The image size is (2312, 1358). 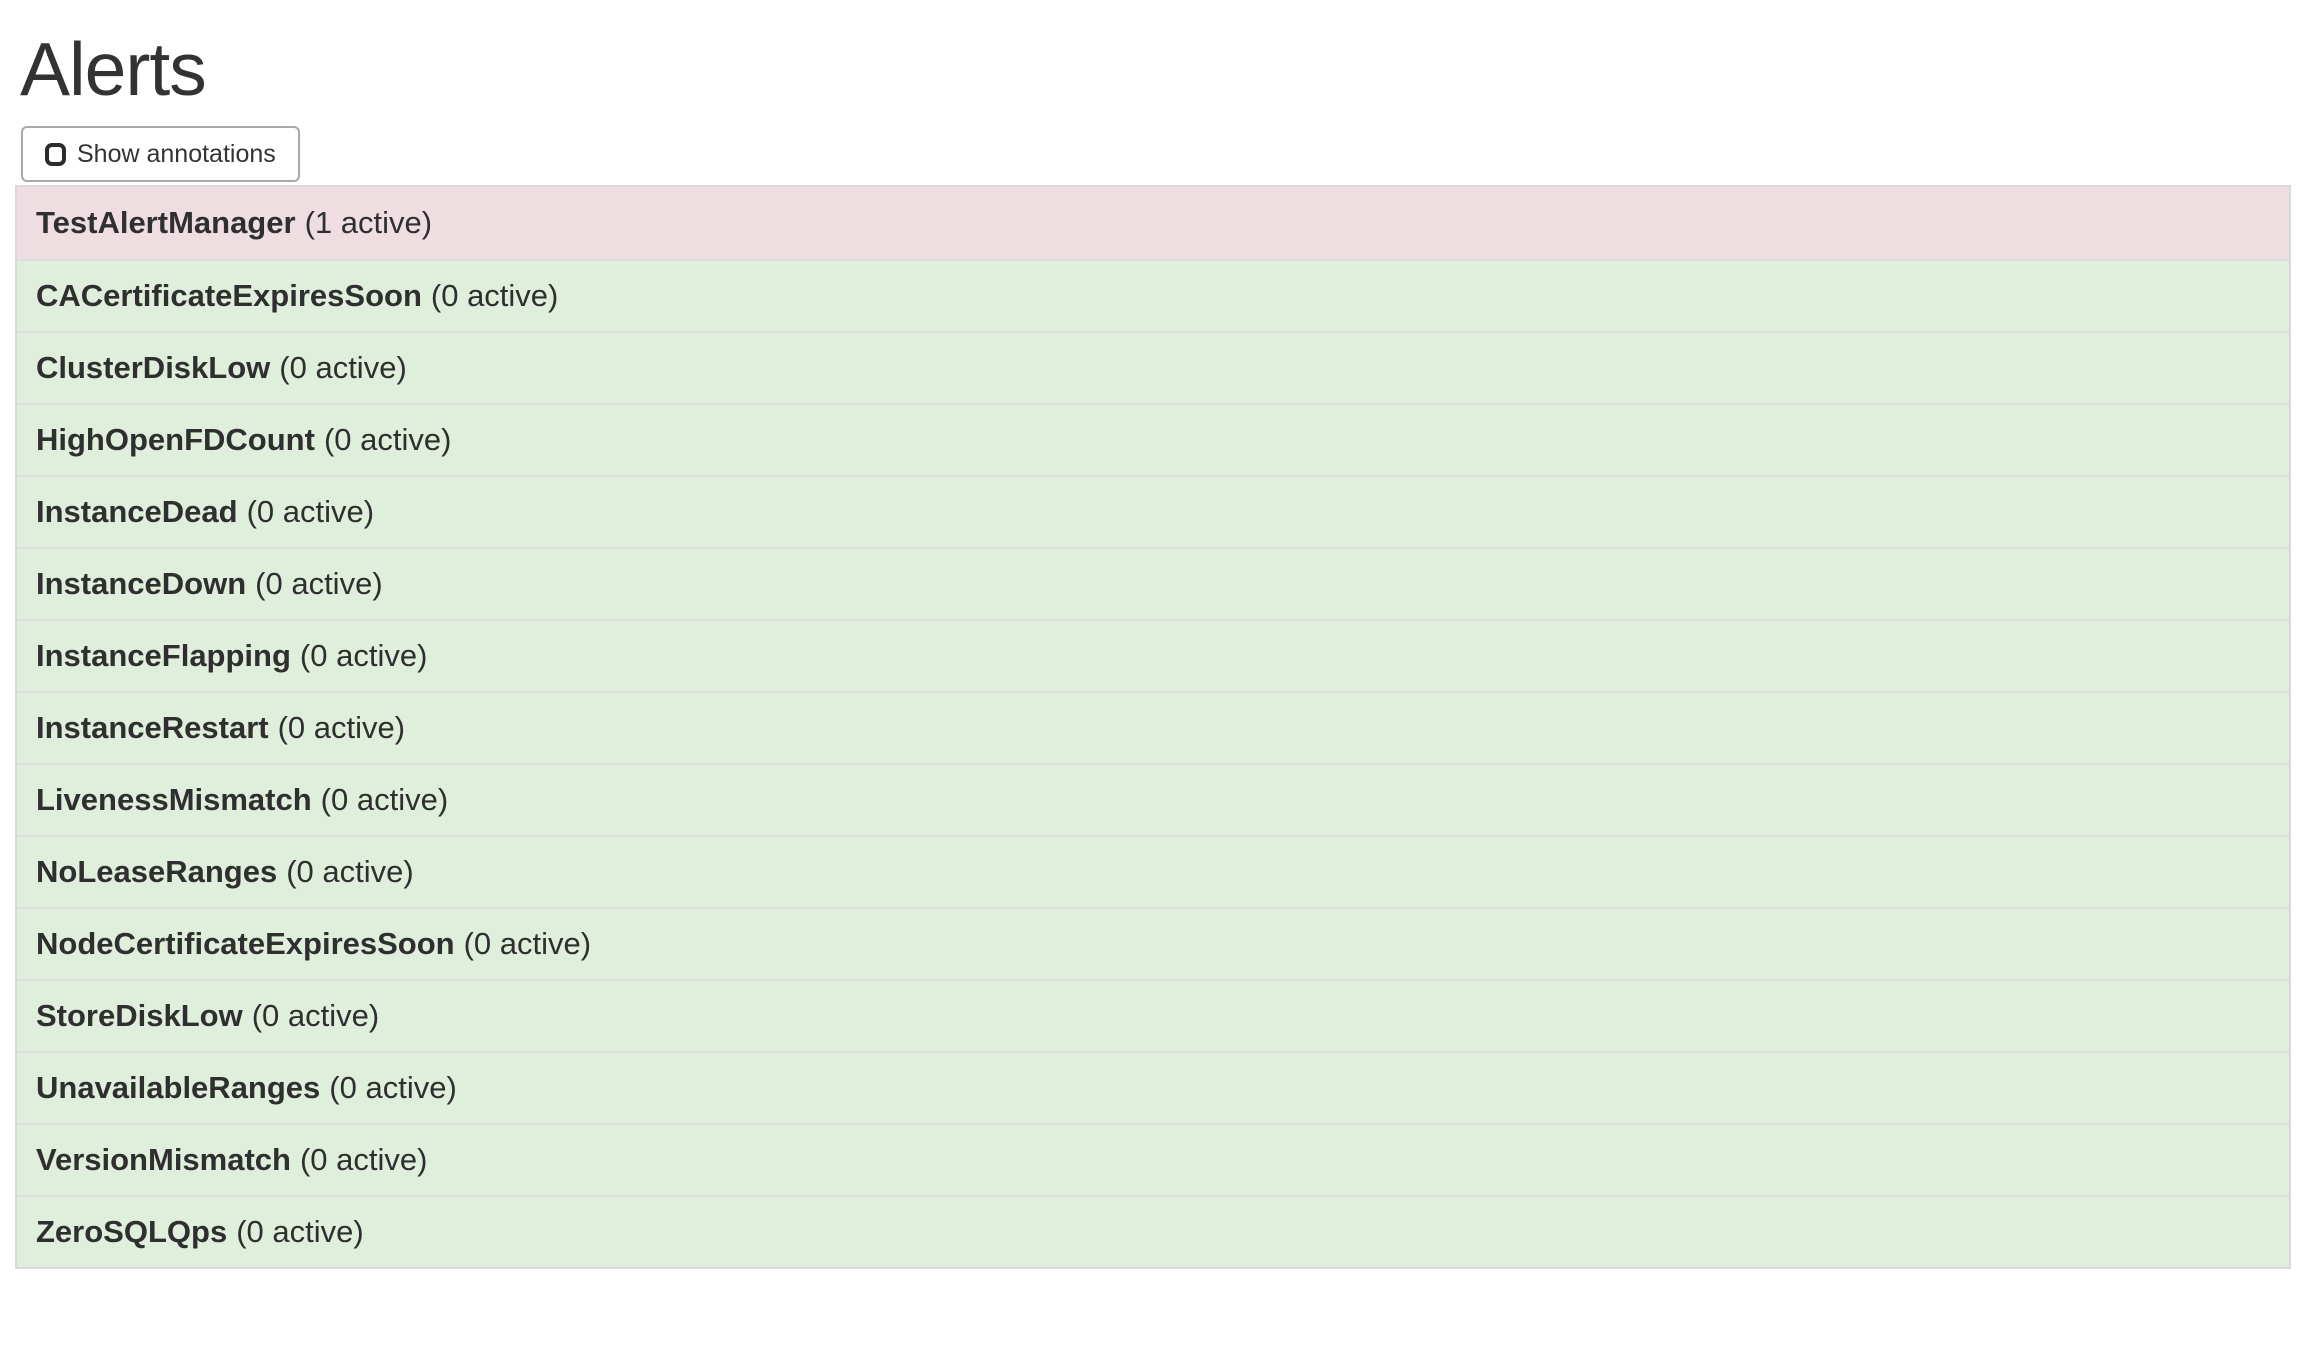 What do you see at coordinates (1153, 799) in the screenshot?
I see `alert-row: LivenessMismatch (0 active)` at bounding box center [1153, 799].